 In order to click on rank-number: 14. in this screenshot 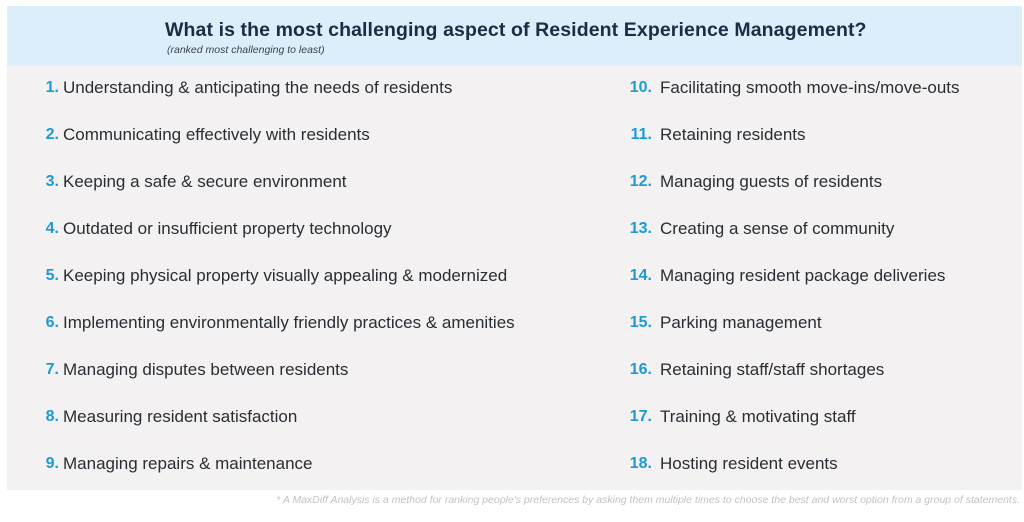, I will do `click(640, 275)`.